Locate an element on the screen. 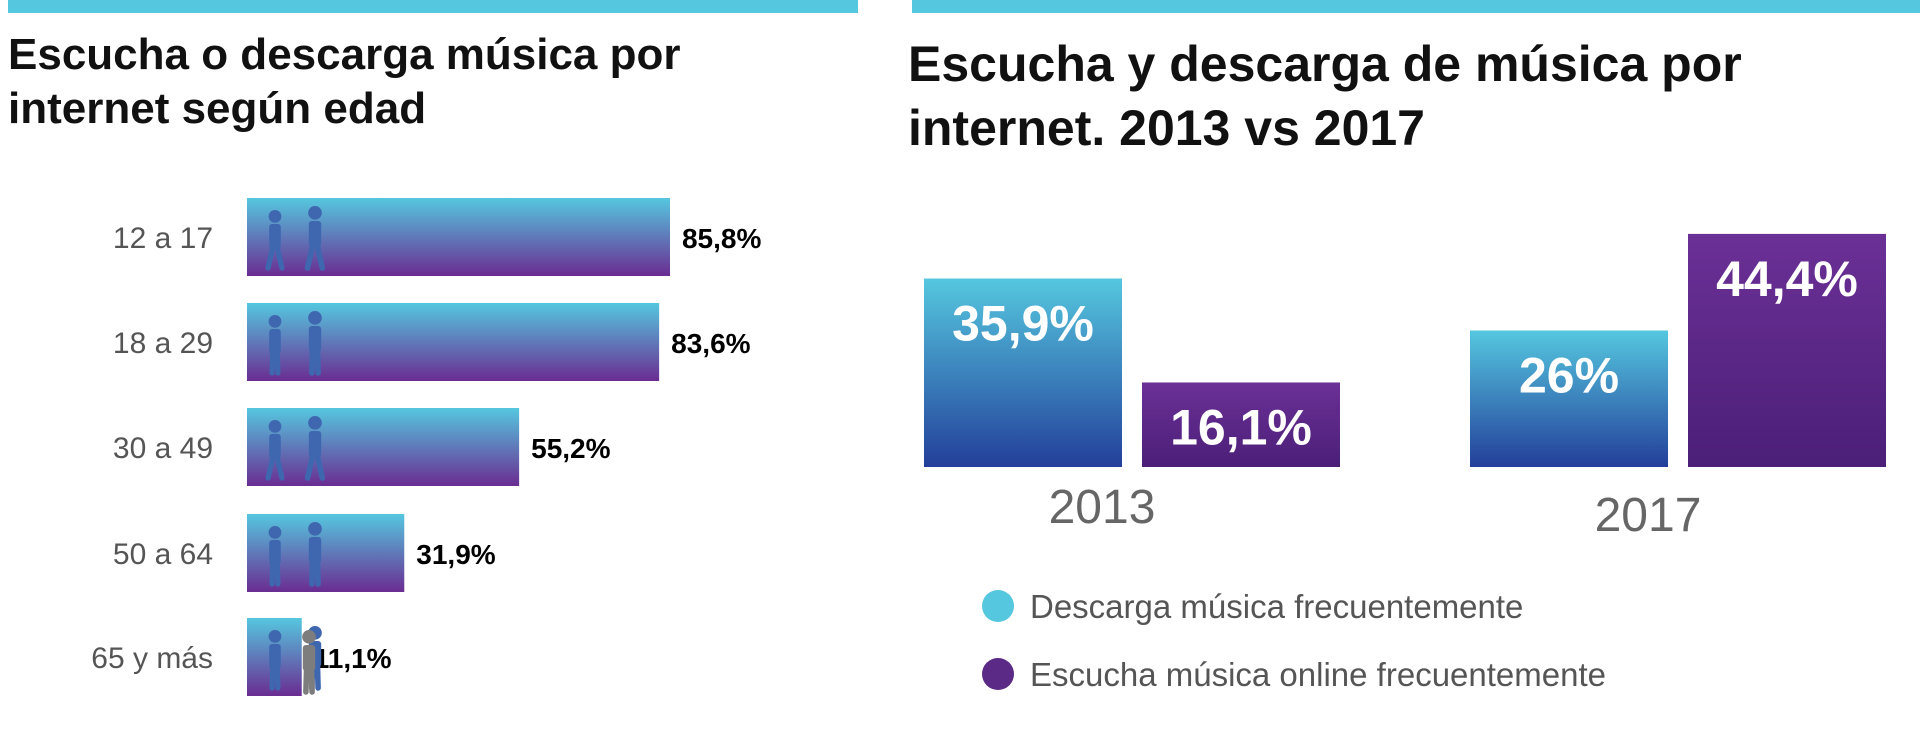 The height and width of the screenshot is (748, 1920). age-value-label: 11,1% is located at coordinates (353, 658).